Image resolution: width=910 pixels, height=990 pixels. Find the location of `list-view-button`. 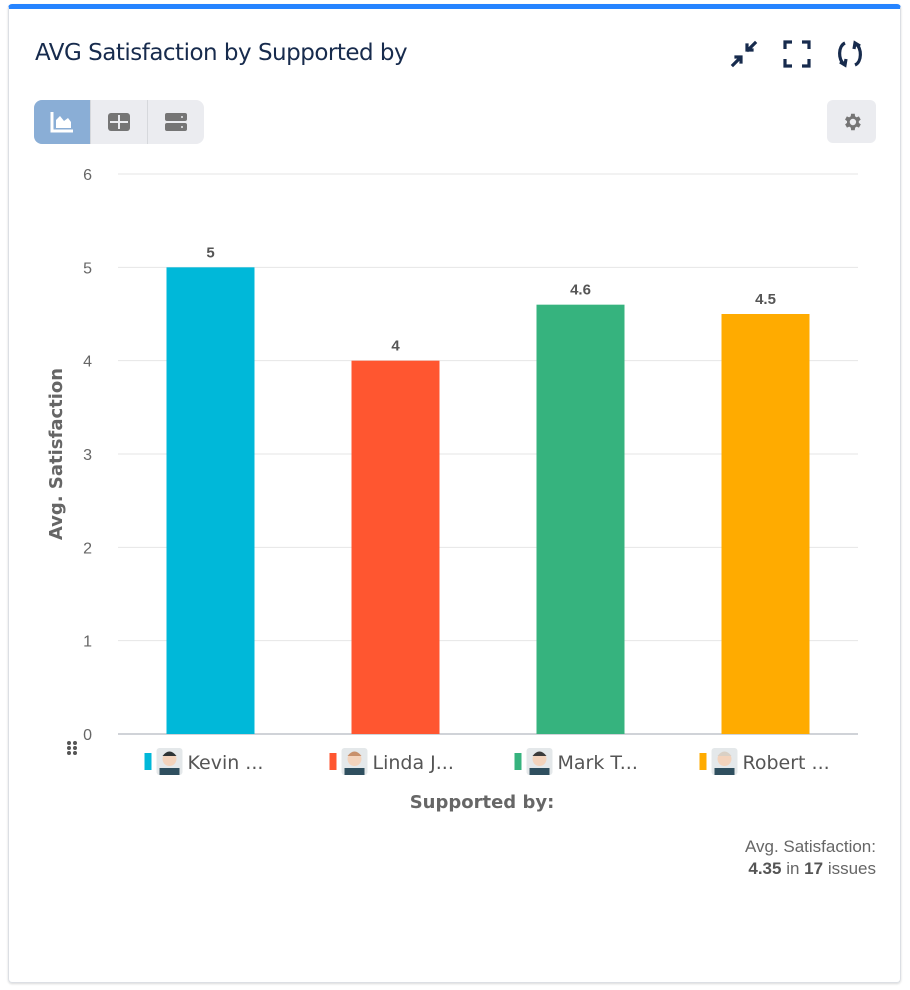

list-view-button is located at coordinates (176, 122).